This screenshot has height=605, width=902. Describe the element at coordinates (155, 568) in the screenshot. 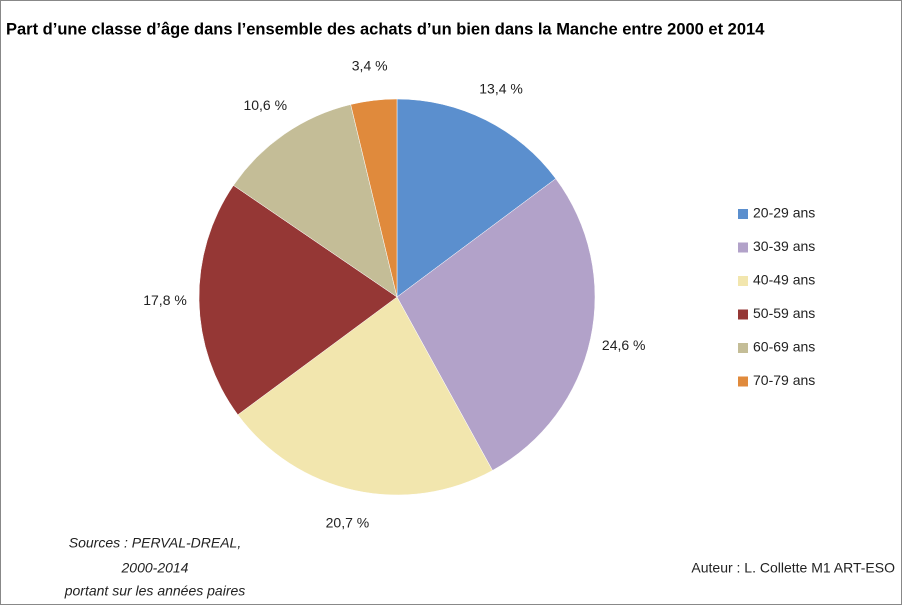

I see `source-note: 2000-2014` at that location.